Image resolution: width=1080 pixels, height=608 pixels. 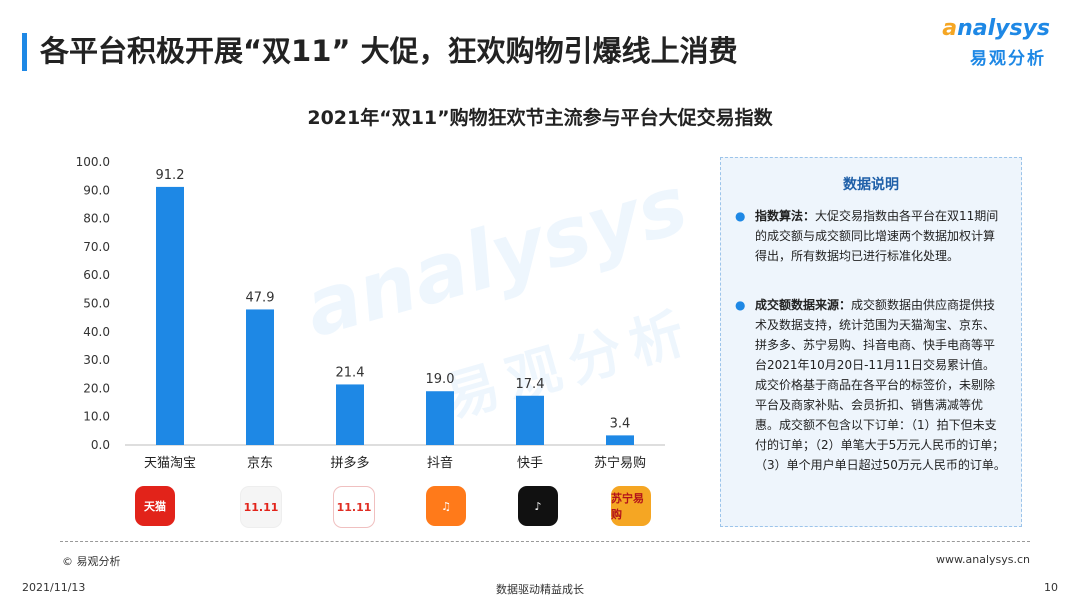 I want to click on footer-divider, so click(x=545, y=541).